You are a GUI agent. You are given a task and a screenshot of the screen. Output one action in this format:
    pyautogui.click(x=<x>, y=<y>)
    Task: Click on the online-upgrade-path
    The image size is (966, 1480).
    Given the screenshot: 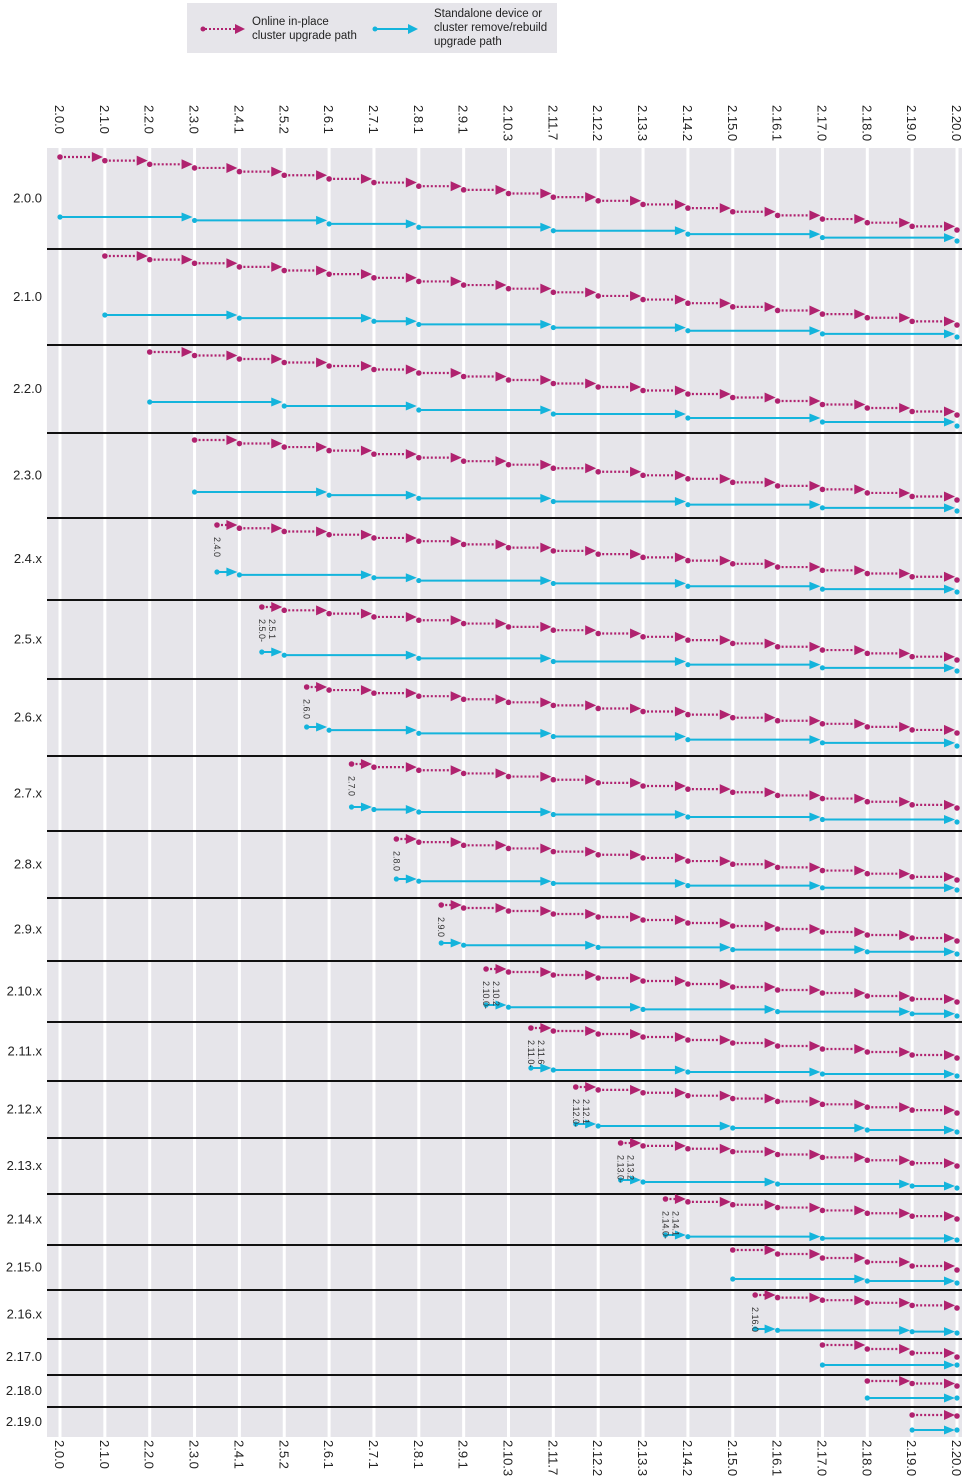 What is the action you would take?
    pyautogui.click(x=699, y=922)
    